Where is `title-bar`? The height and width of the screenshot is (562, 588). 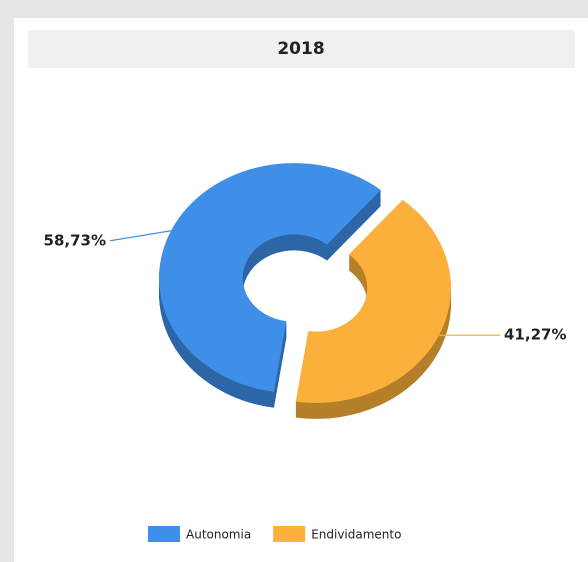
title-bar is located at coordinates (301, 49).